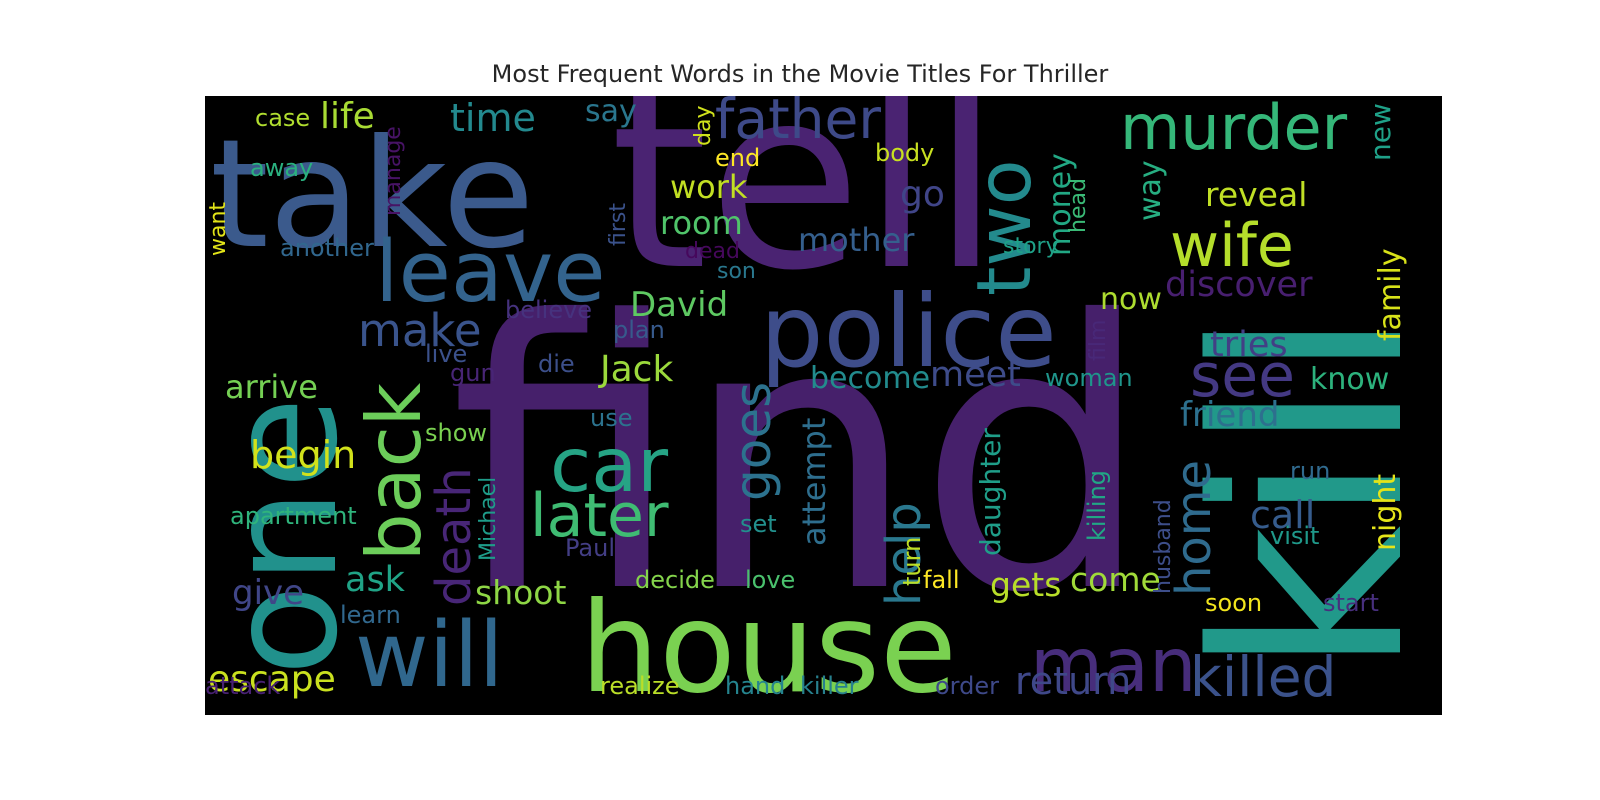 The width and height of the screenshot is (1600, 800). What do you see at coordinates (242, 686) in the screenshot?
I see `word-attack: attack` at bounding box center [242, 686].